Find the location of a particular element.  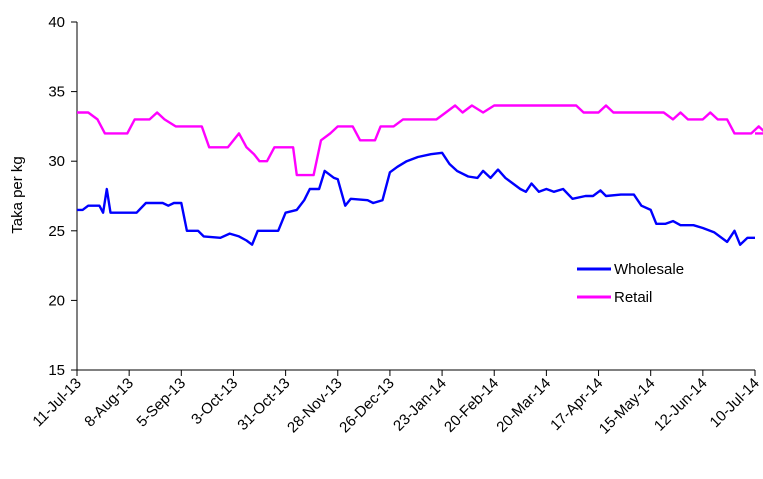

y-tick-label: 20 is located at coordinates (56, 300).